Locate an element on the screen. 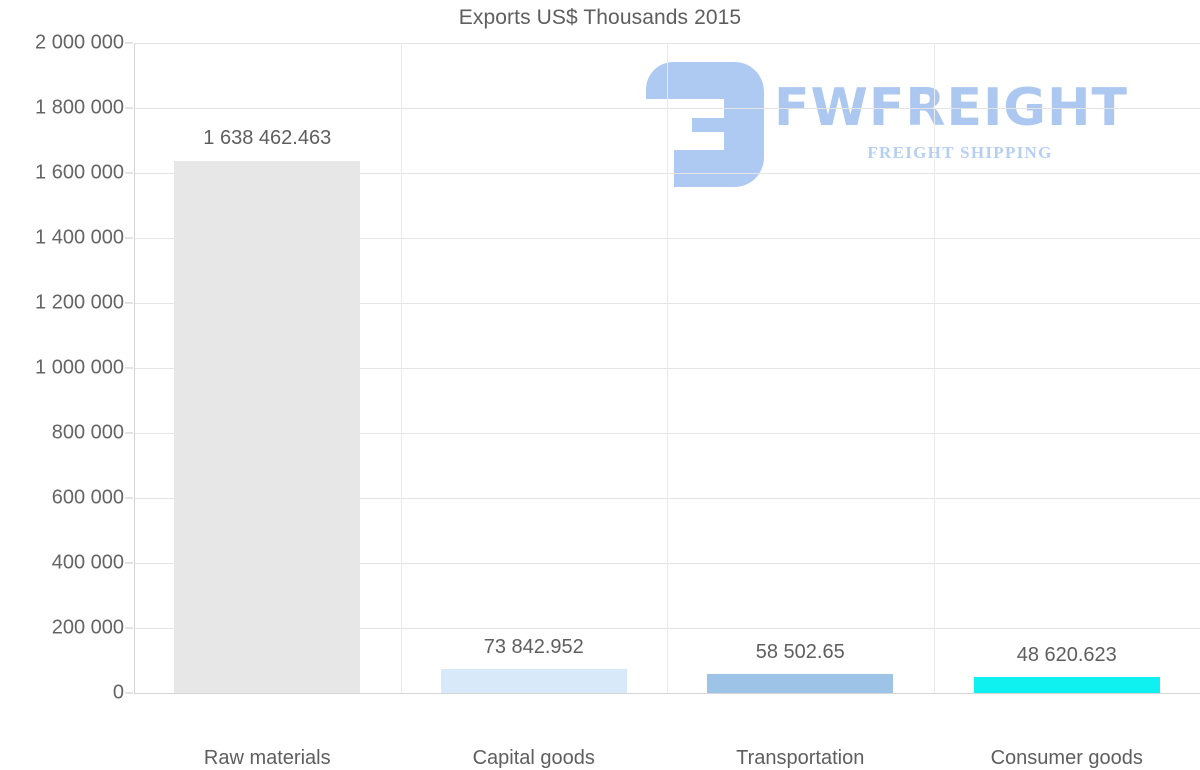 This screenshot has height=770, width=1200. y-axis-line is located at coordinates (134, 368).